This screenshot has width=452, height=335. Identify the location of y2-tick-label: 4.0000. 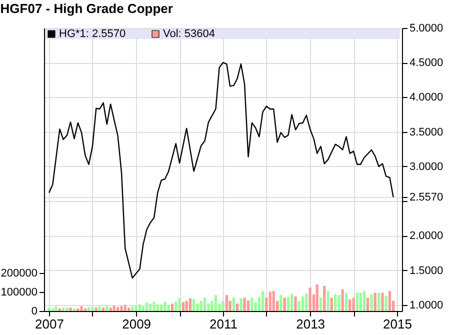
(427, 98).